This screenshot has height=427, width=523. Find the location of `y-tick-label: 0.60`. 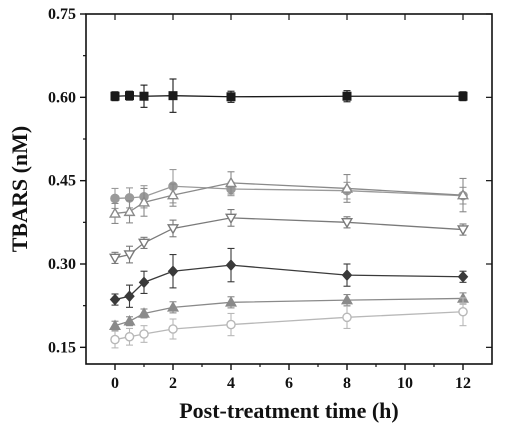

y-tick-label: 0.60 is located at coordinates (62, 97).